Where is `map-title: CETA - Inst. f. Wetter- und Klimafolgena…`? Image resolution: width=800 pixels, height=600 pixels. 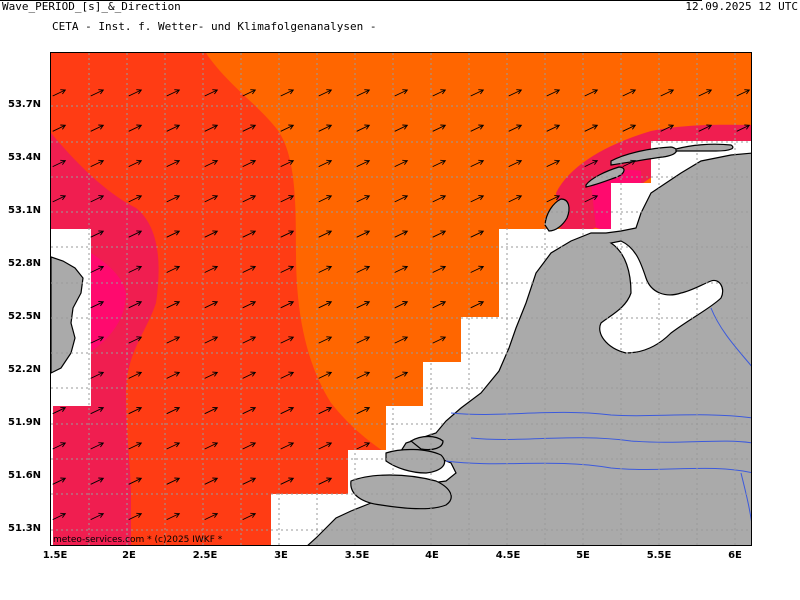 map-title: CETA - Inst. f. Wetter- und Klimafolgena… is located at coordinates (214, 26).